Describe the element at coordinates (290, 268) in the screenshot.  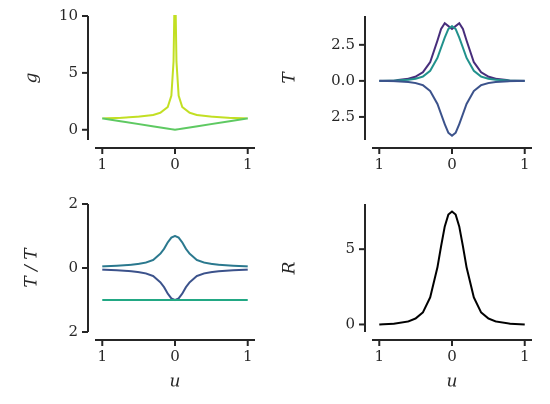
I see `y-axis-label: R` at that location.